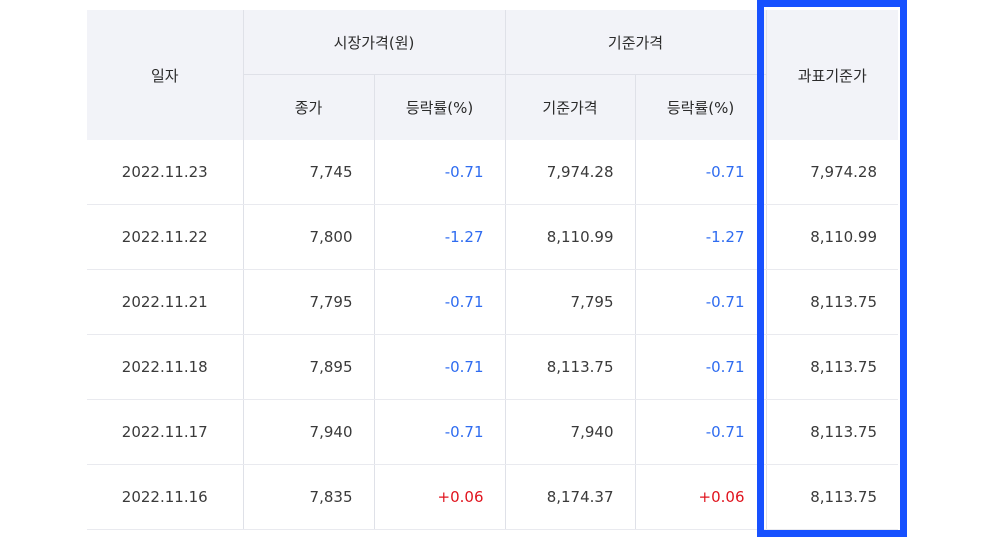  What do you see at coordinates (165, 75) in the screenshot?
I see `header-date: 일자` at bounding box center [165, 75].